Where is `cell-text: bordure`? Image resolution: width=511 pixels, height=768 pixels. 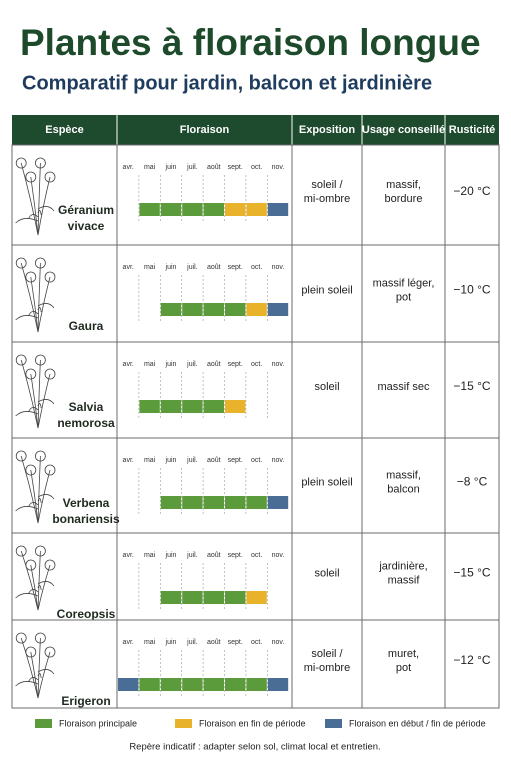 cell-text: bordure is located at coordinates (404, 199).